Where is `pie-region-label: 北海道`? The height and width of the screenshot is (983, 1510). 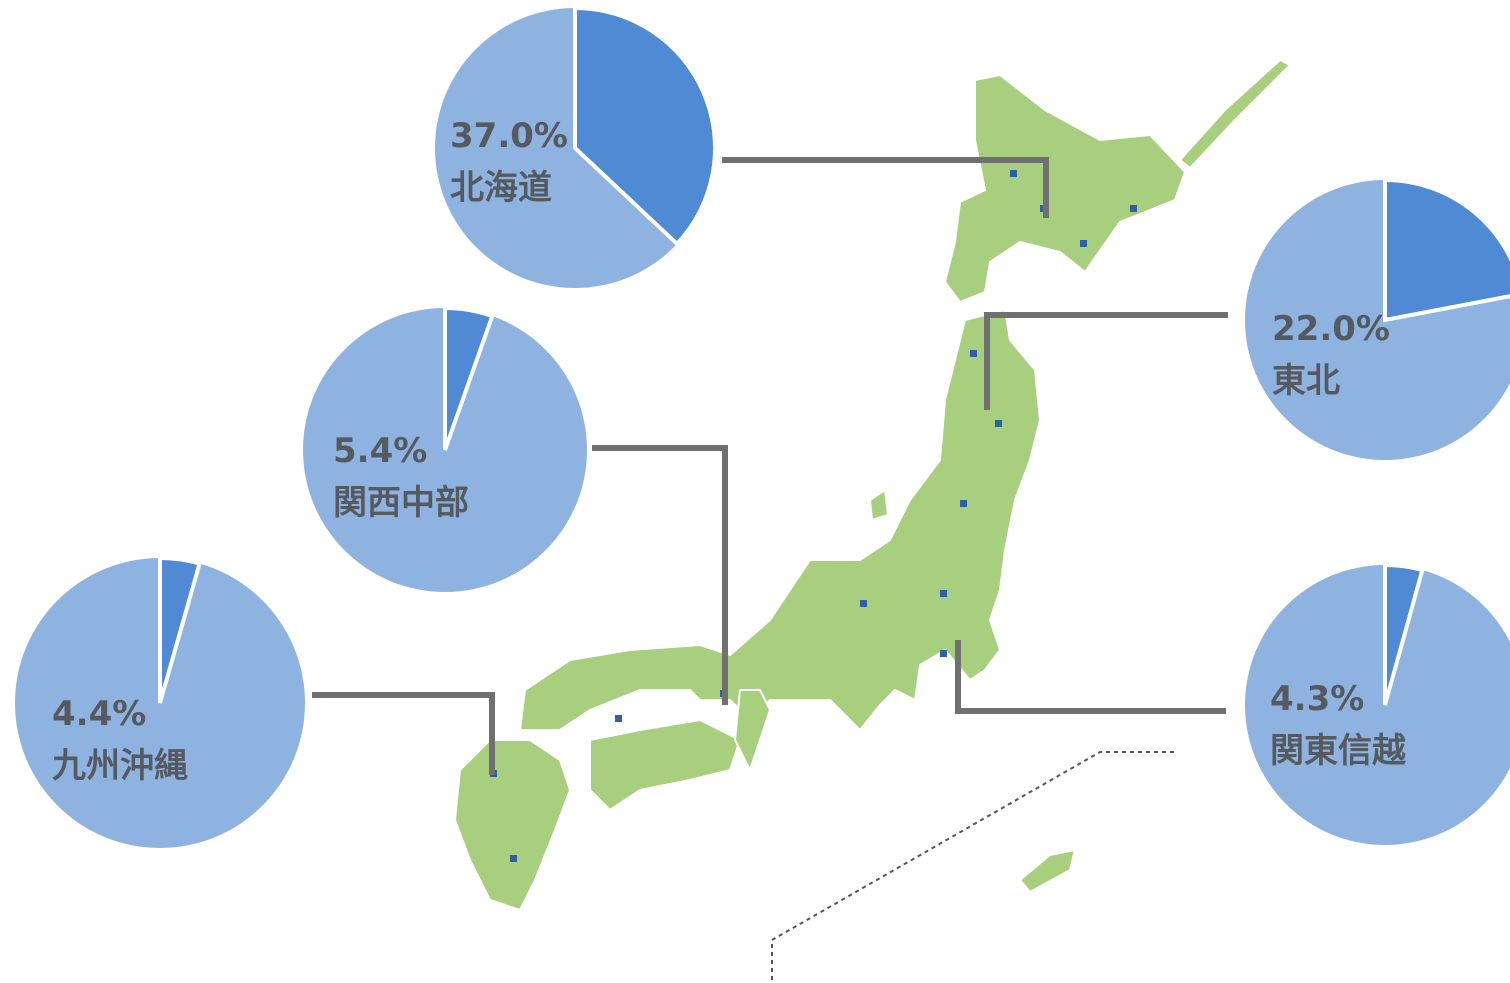
pie-region-label: 北海道 is located at coordinates (501, 188).